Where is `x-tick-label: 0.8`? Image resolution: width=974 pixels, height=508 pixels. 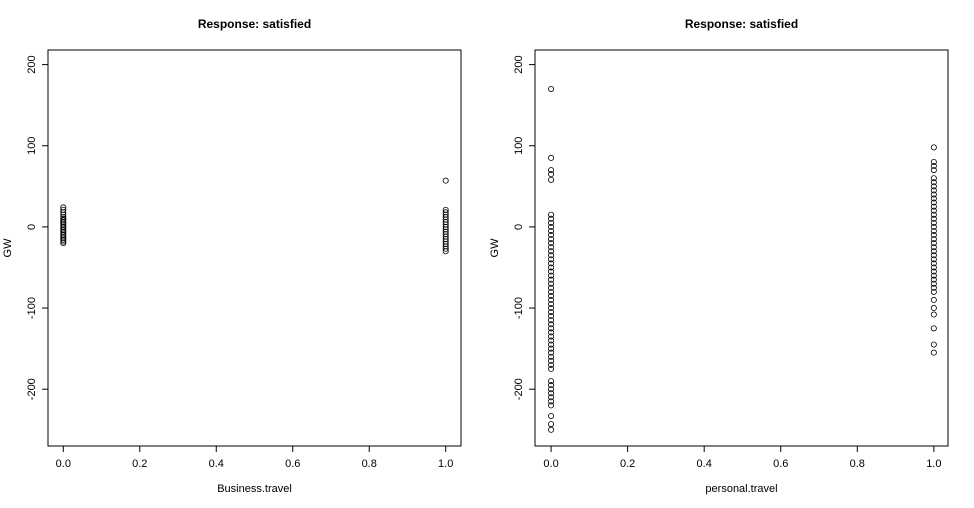
x-tick-label: 0.8 is located at coordinates (857, 464).